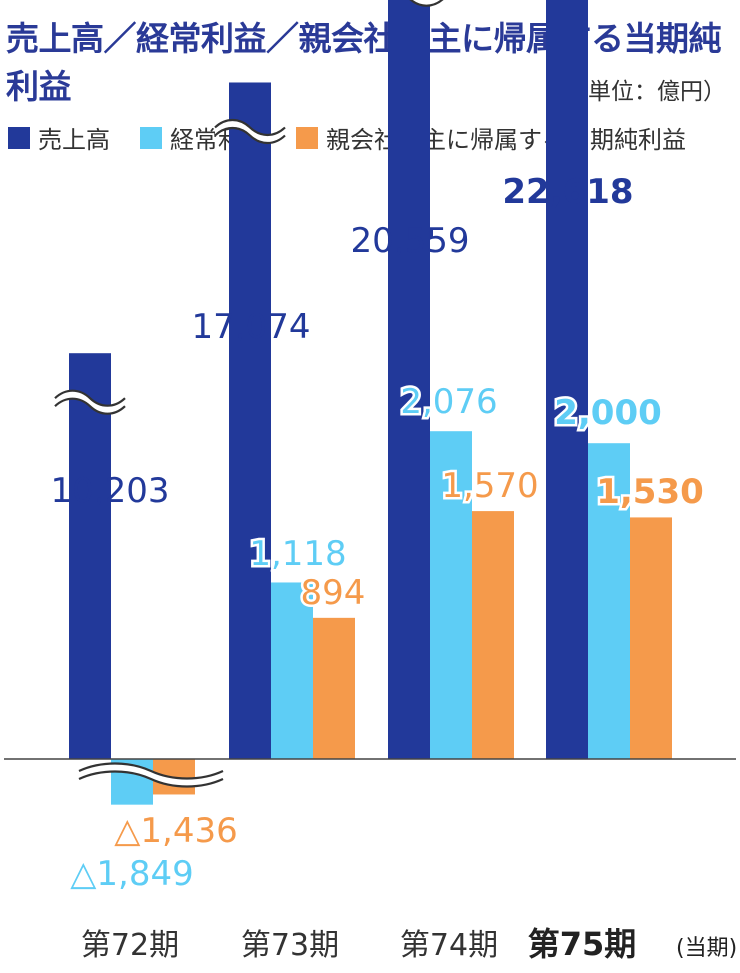  I want to click on axis-break-negative-gap, so click(151, 775).